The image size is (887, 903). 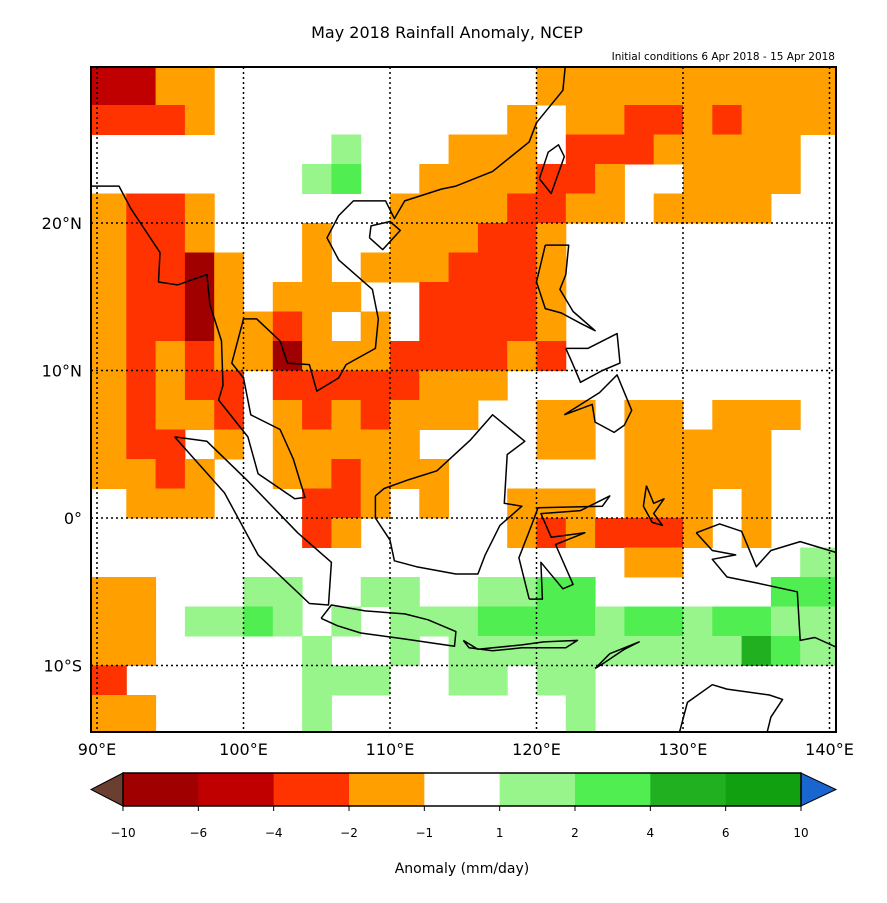 I want to click on coastline-new-guinea, so click(x=765, y=585).